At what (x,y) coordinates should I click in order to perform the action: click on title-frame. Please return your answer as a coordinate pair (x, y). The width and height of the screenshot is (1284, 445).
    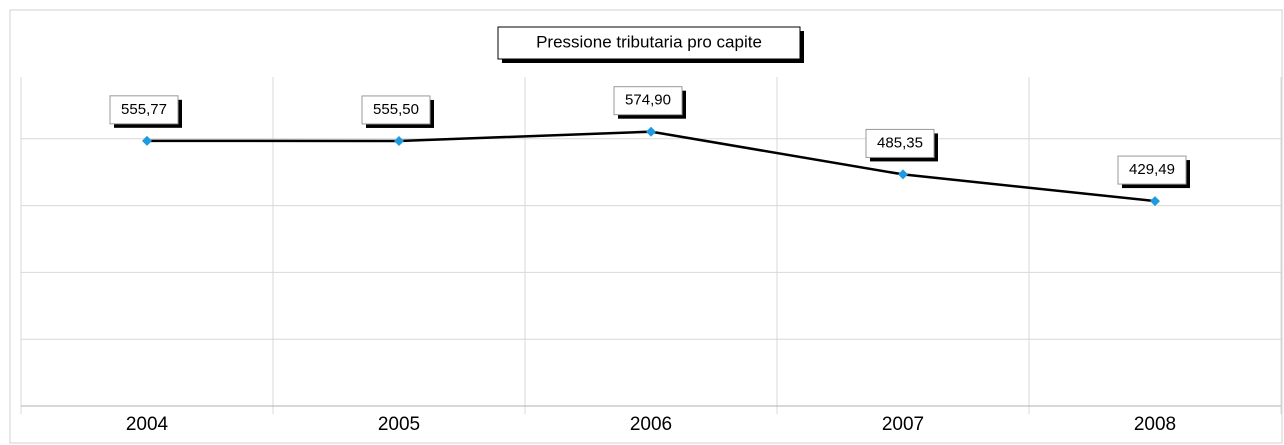
    Looking at the image, I should click on (649, 43).